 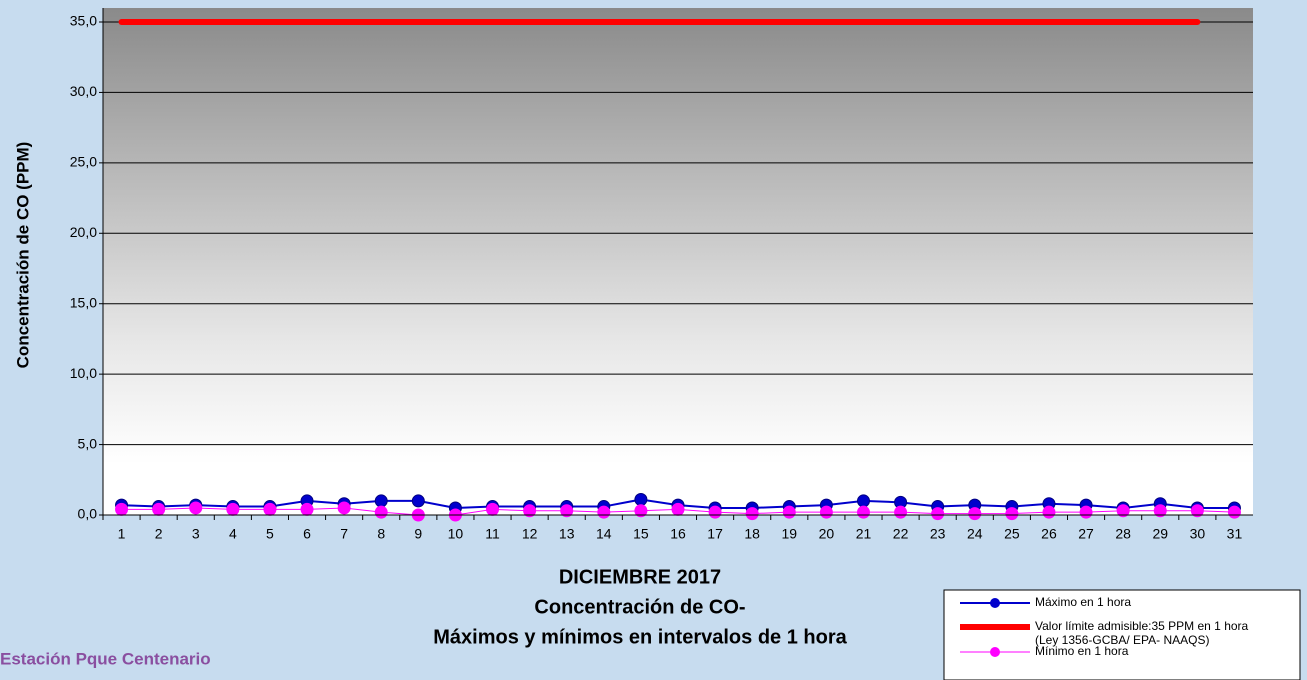 I want to click on y-tick-label: 30,0, so click(x=83, y=91).